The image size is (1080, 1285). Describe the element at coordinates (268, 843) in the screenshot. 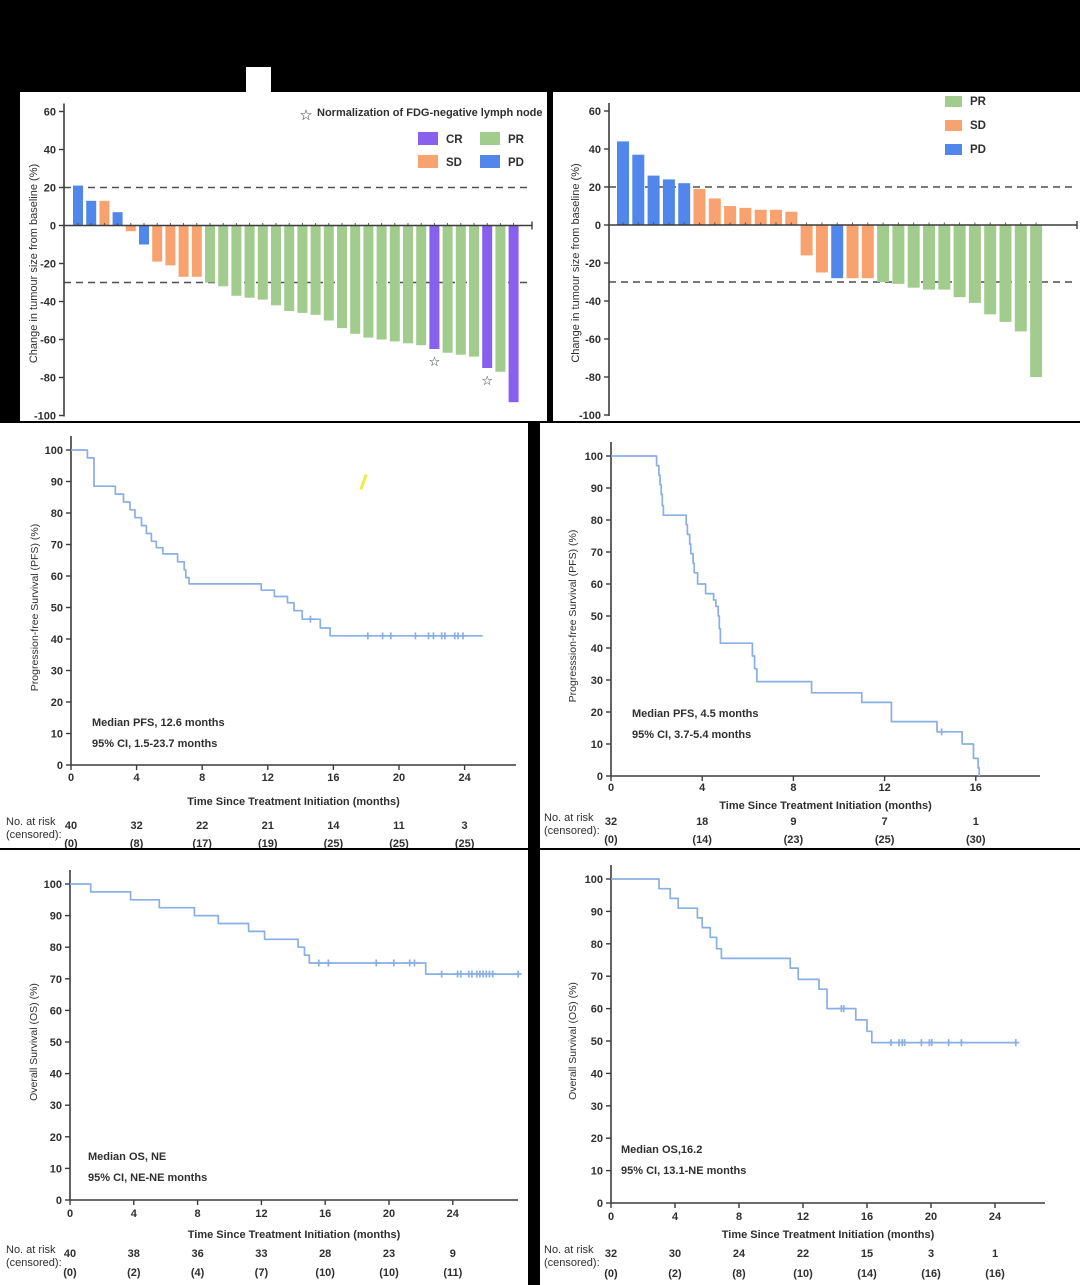

I see `svg-text: (19)` at that location.